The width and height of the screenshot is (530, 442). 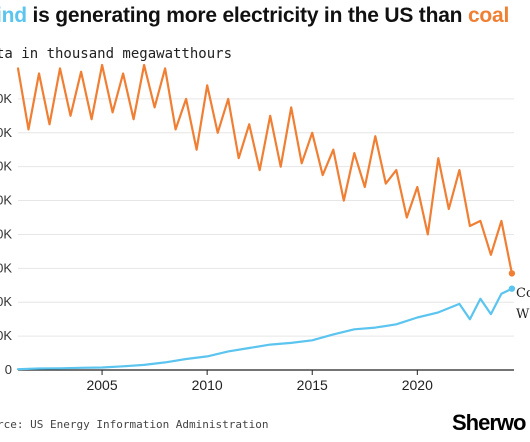 I want to click on title-coal-word: coal, so click(x=488, y=15).